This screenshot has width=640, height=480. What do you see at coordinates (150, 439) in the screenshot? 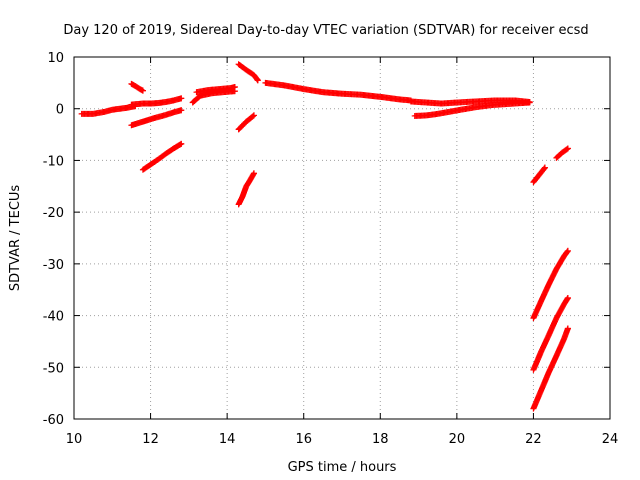
I see `x-tick-label: 12` at bounding box center [150, 439].